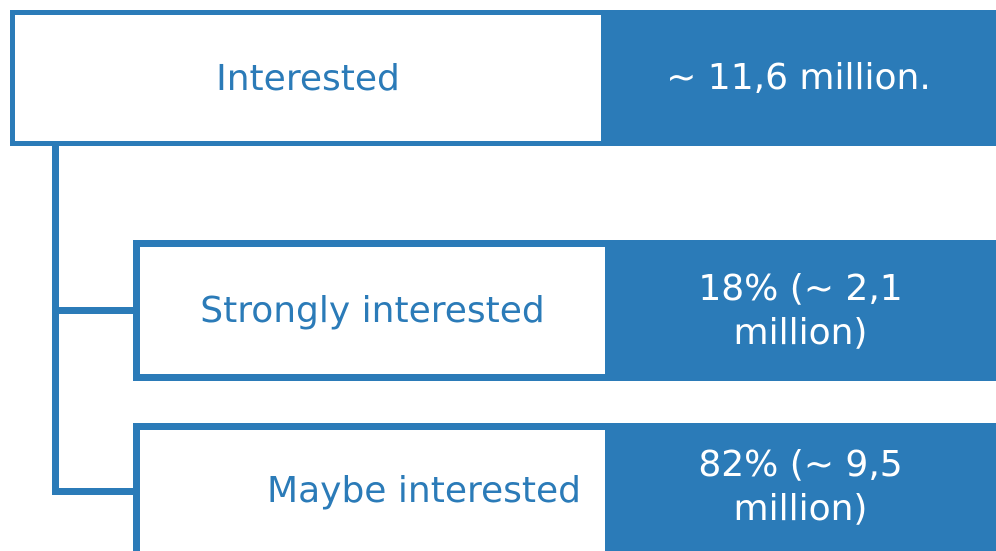 Image resolution: width=996 pixels, height=551 pixels. I want to click on node-value: ~ 11,6 million., so click(798, 78).